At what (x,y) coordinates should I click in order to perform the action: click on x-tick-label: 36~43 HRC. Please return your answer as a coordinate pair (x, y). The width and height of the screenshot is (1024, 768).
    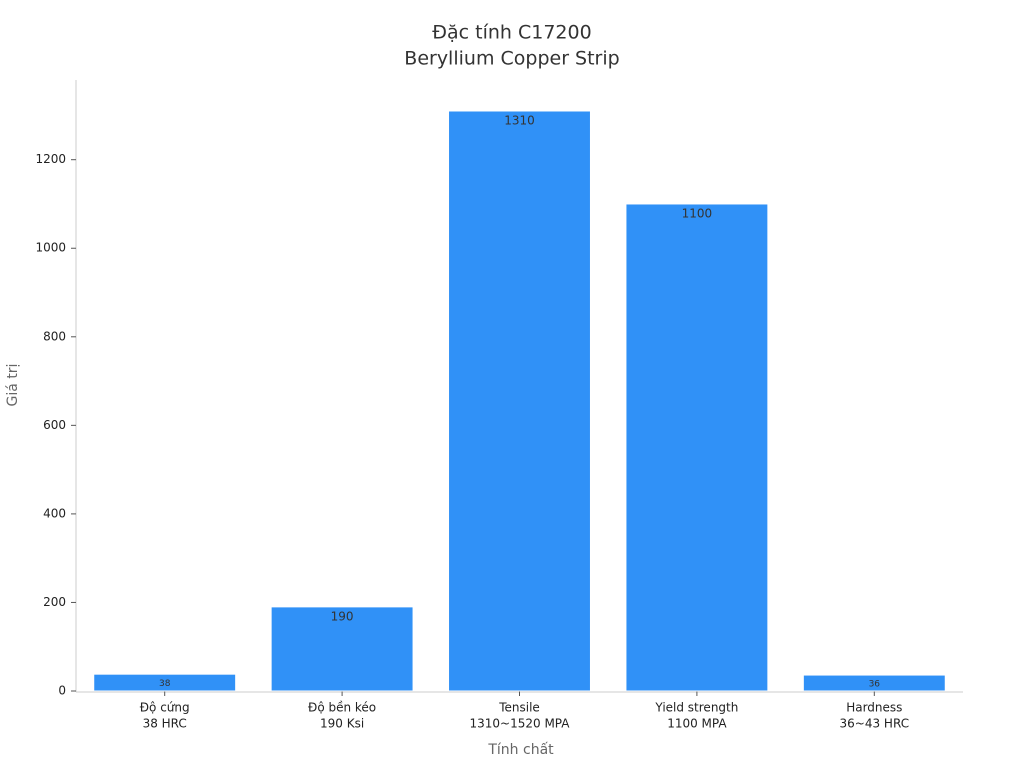
    Looking at the image, I should click on (875, 724).